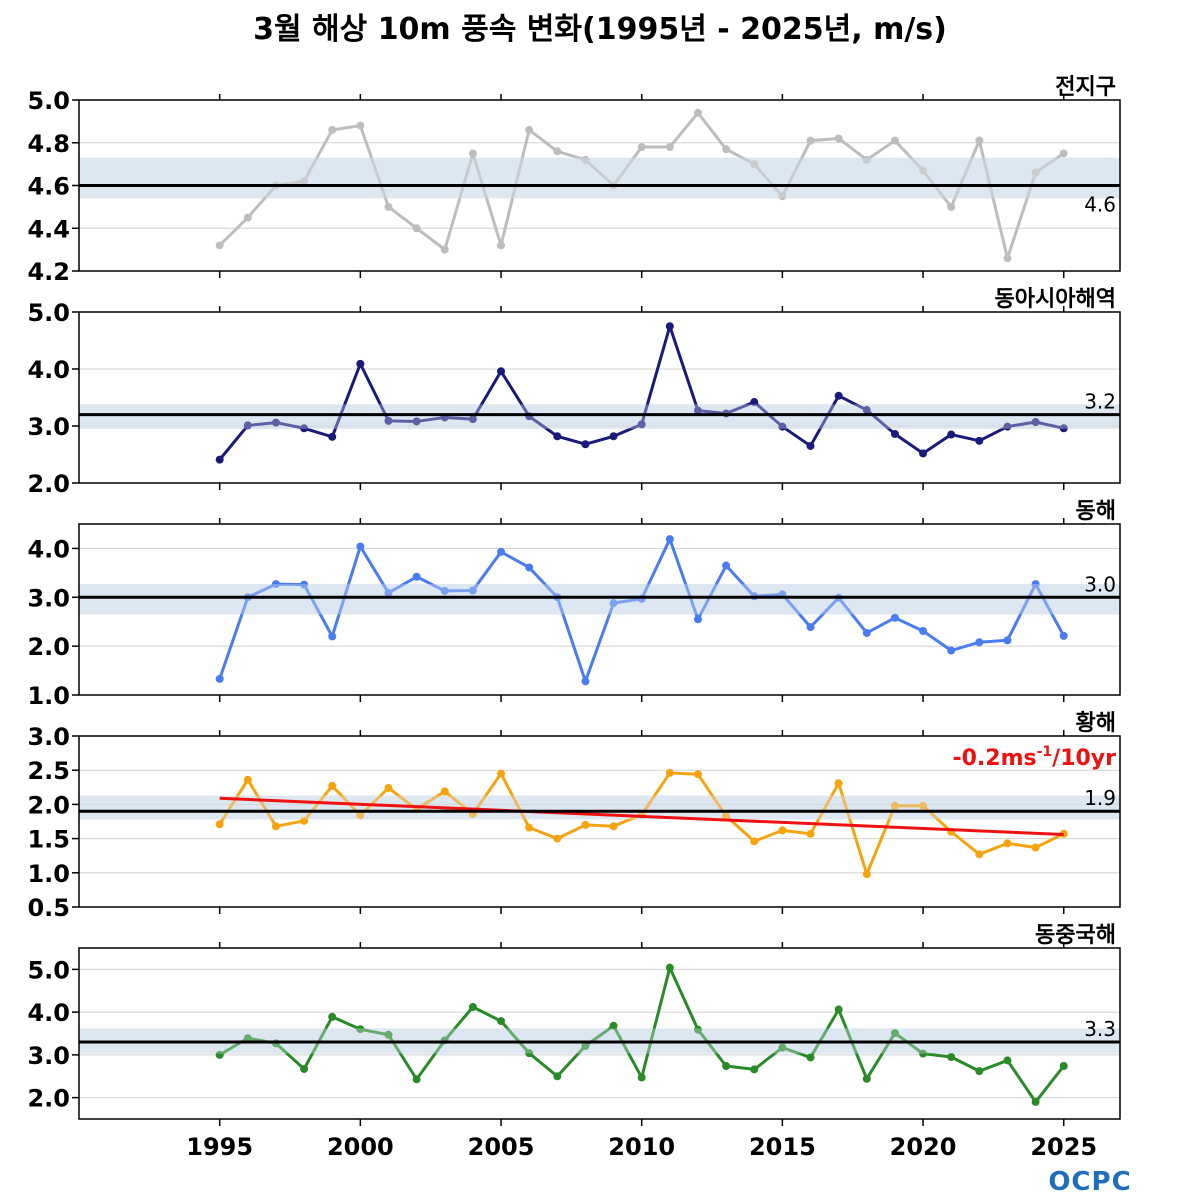 The image size is (1200, 1200). Describe the element at coordinates (1100, 205) in the screenshot. I see `mean-value-label: 4.6` at that location.